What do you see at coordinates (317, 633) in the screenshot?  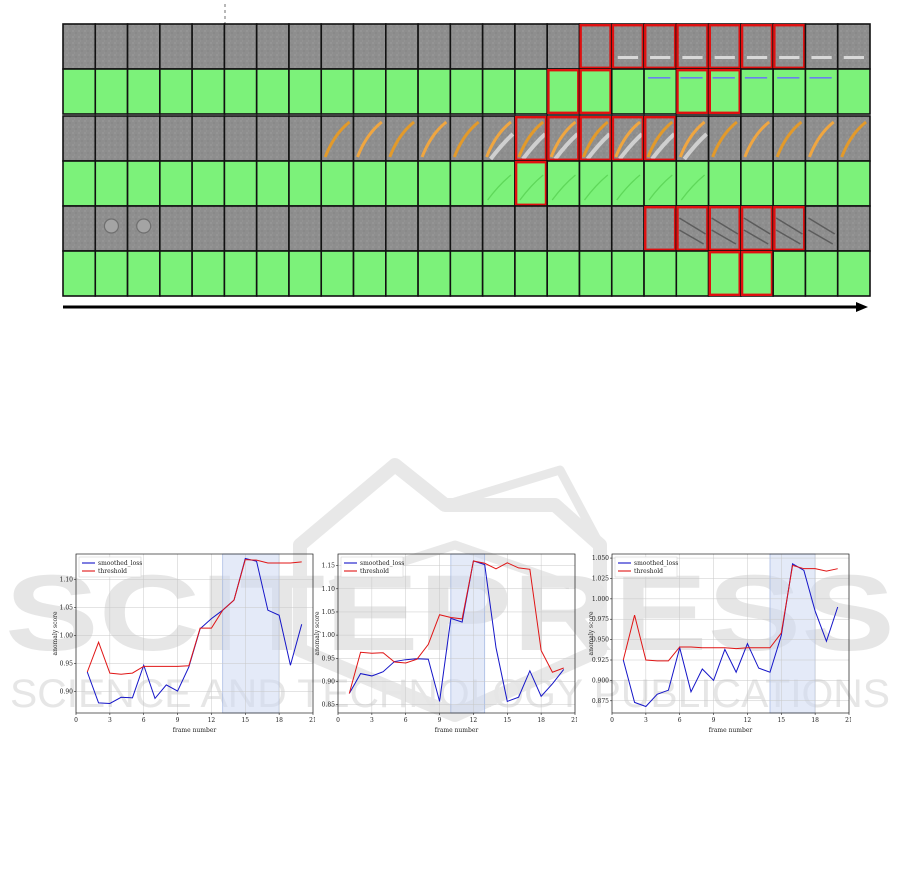 I see `y-axis-label: anomaly score` at bounding box center [317, 633].